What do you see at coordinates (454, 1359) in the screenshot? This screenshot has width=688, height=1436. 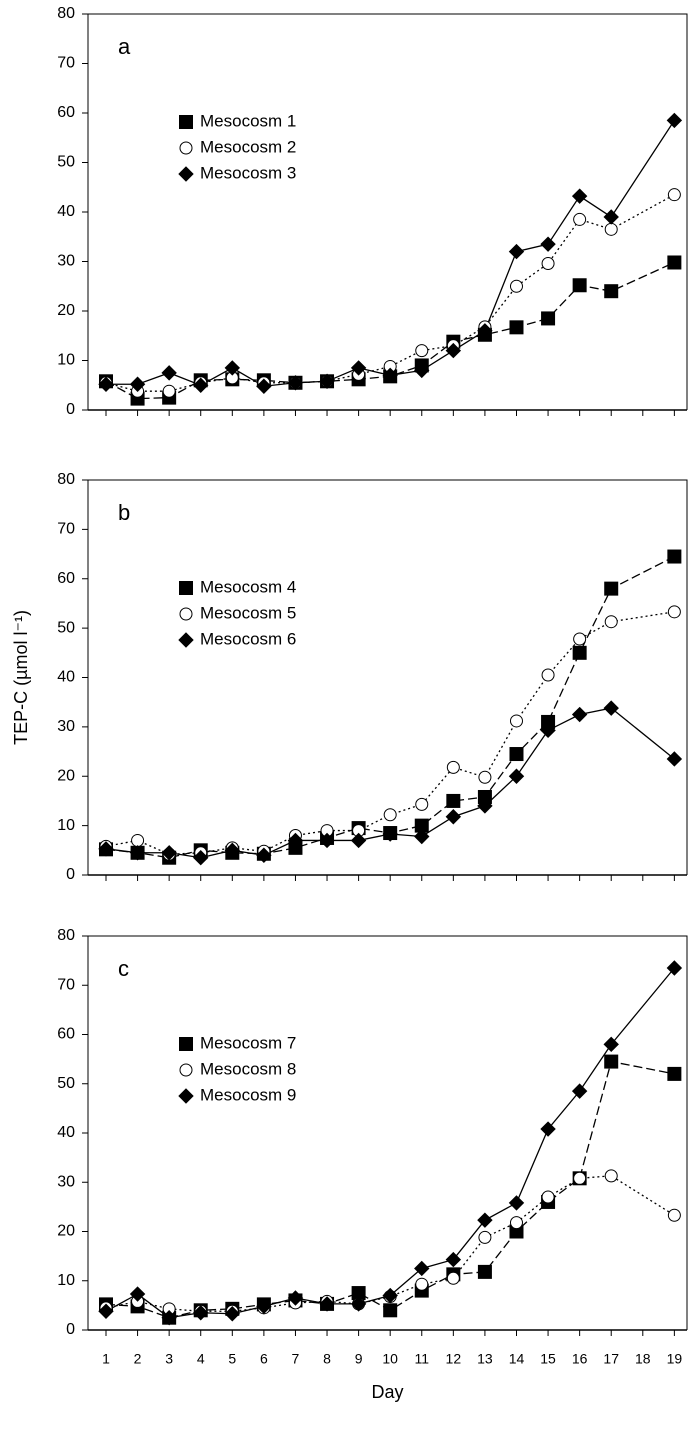 I see `x-tick-label: 12` at bounding box center [454, 1359].